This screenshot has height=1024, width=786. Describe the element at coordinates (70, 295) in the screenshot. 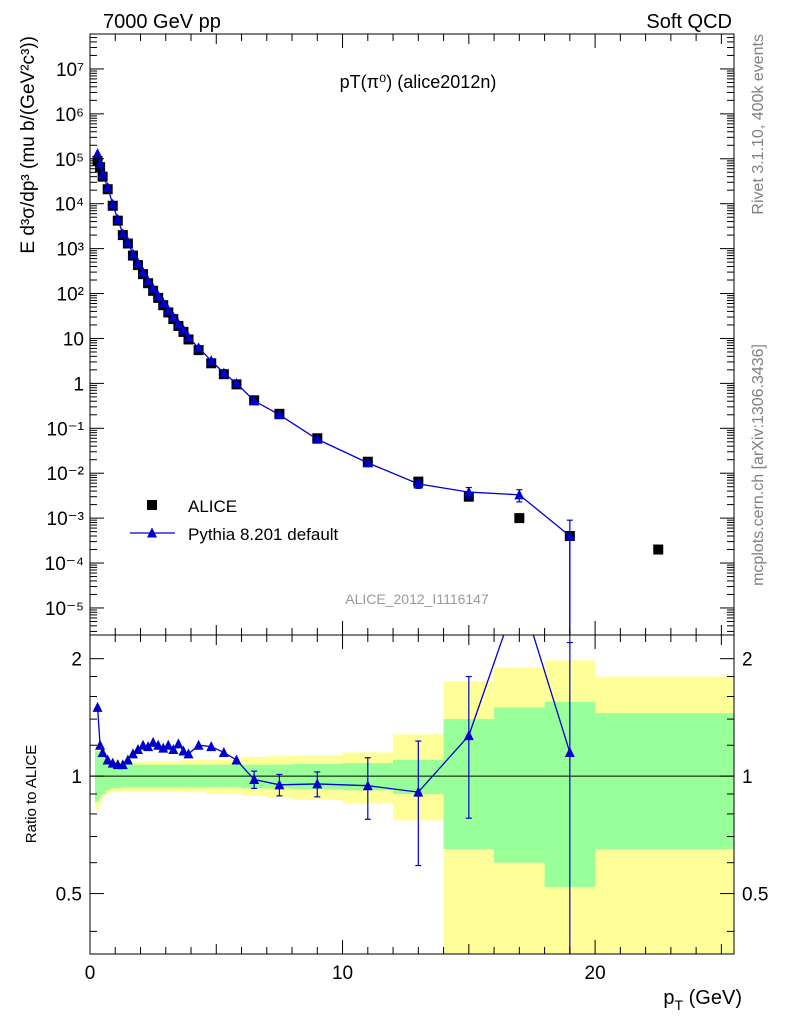

I see `main-y-tick-label: 10²` at that location.